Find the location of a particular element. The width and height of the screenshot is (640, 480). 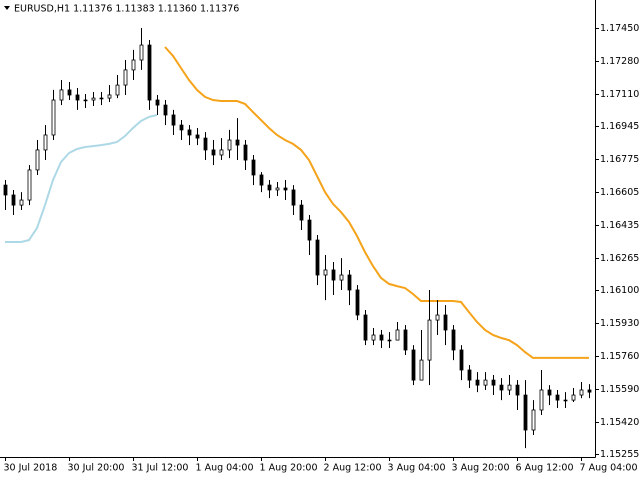

y-tick-label: 1.15420 is located at coordinates (619, 422).